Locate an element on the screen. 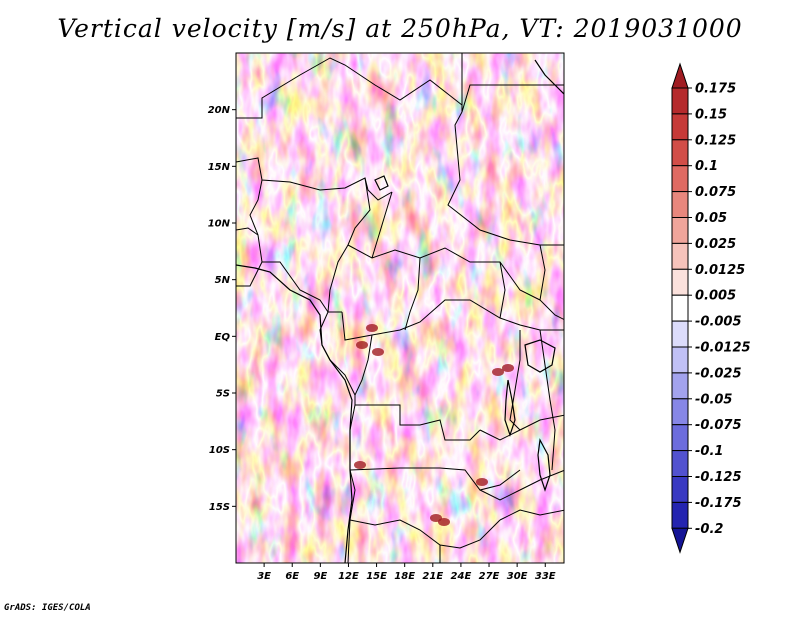 Image resolution: width=800 pixels, height=618 pixels. lat-label: EQ is located at coordinates (223, 337).